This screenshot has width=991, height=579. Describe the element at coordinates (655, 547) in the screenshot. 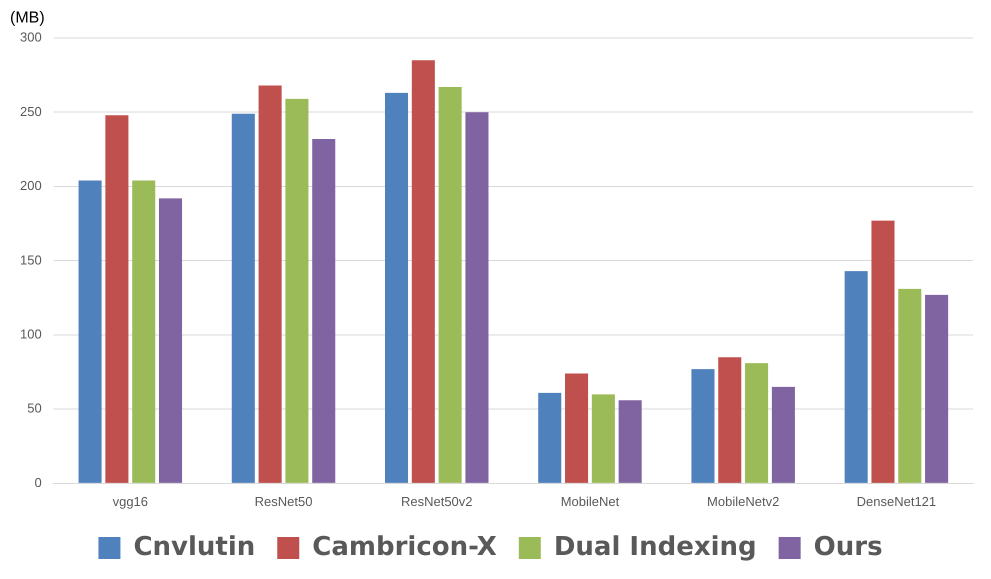

I see `legend-label: Dual Indexing` at that location.